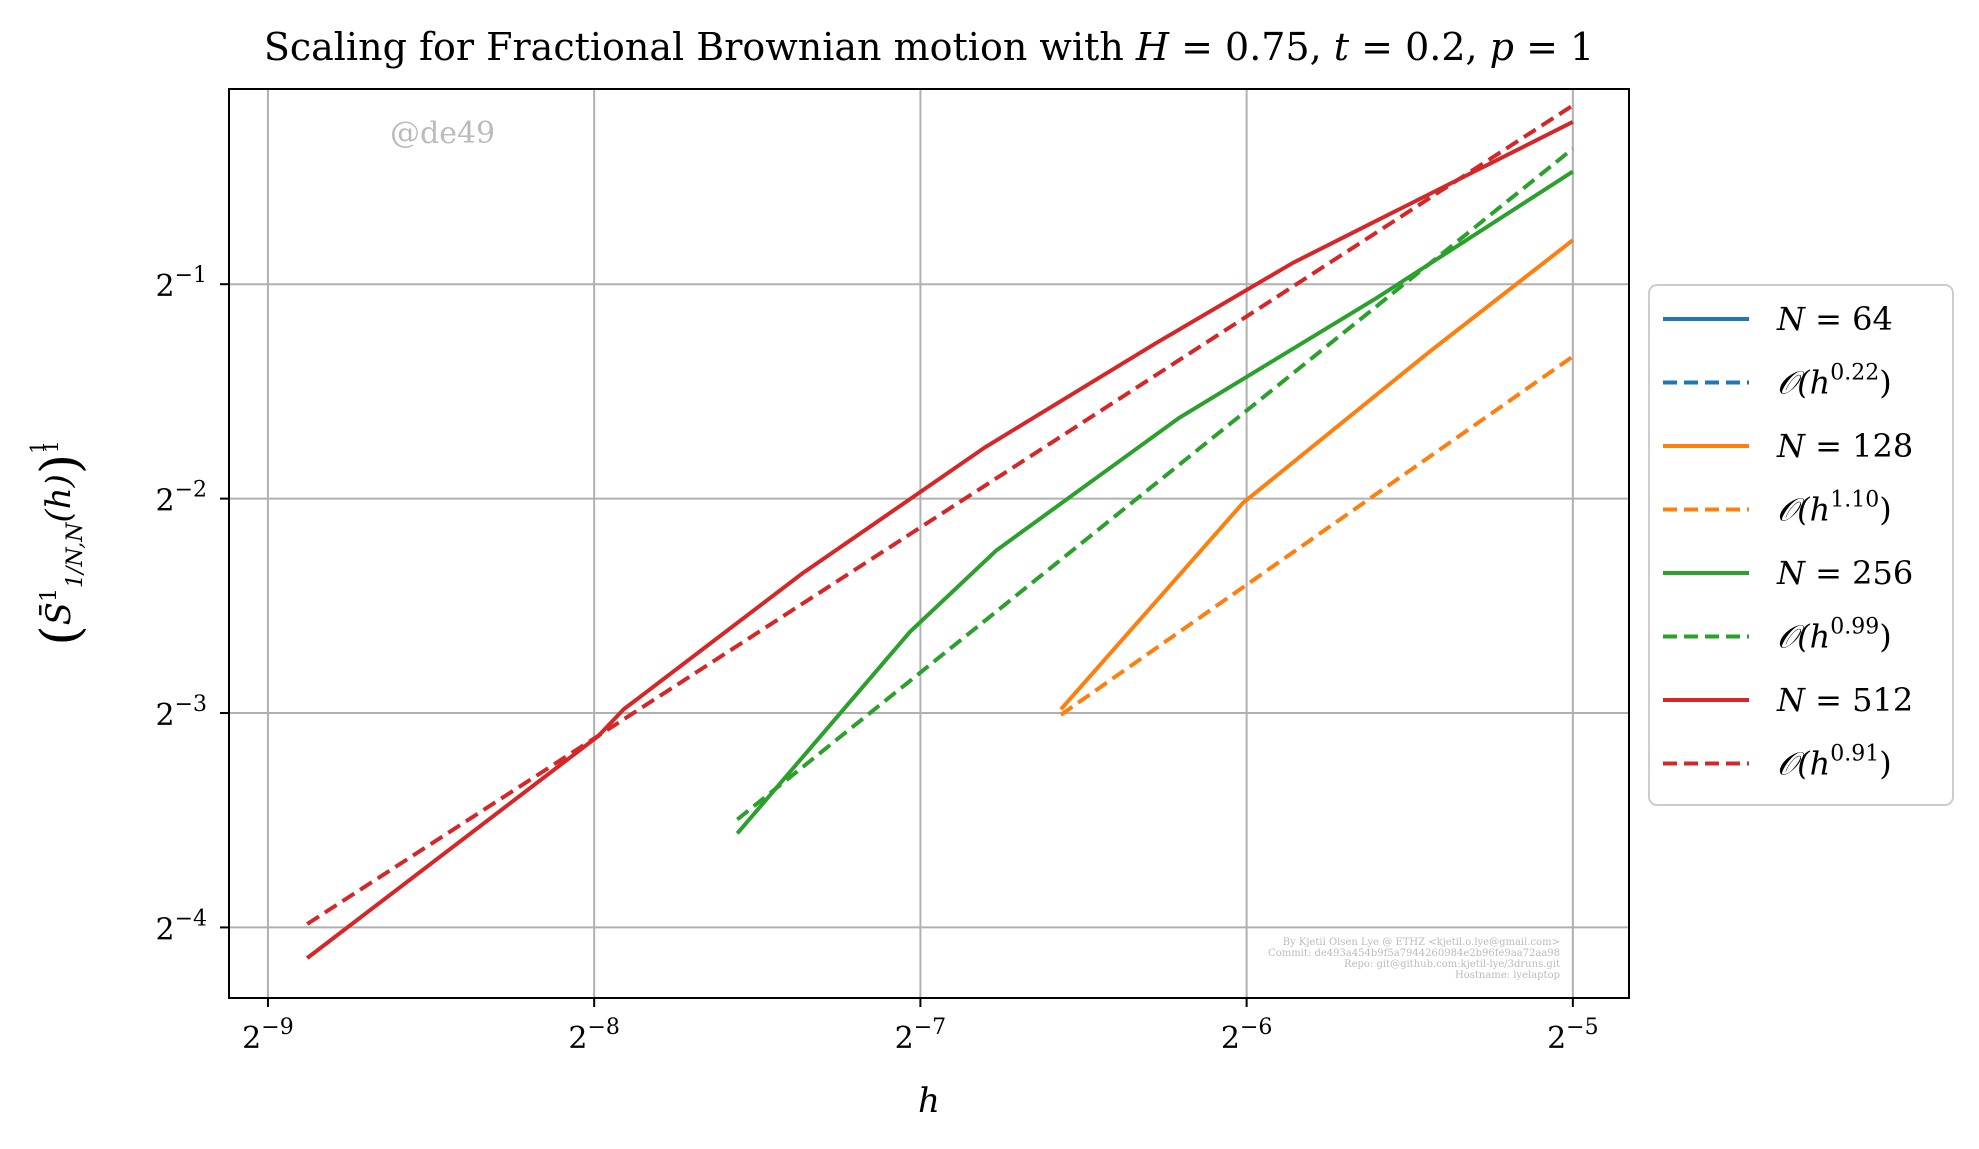 The width and height of the screenshot is (1979, 1149). I want to click on legend-frame, so click(1801, 545).